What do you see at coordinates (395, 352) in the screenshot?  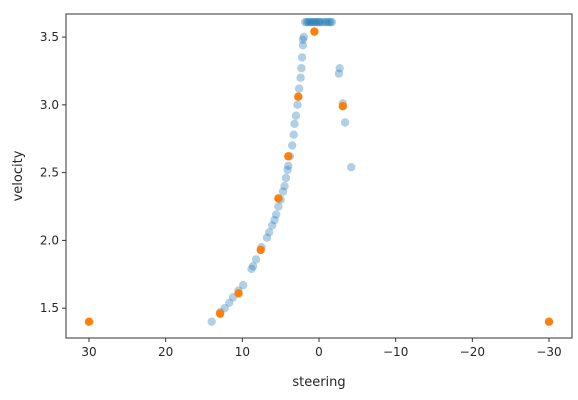 I see `x-tick-label: −10` at bounding box center [395, 352].